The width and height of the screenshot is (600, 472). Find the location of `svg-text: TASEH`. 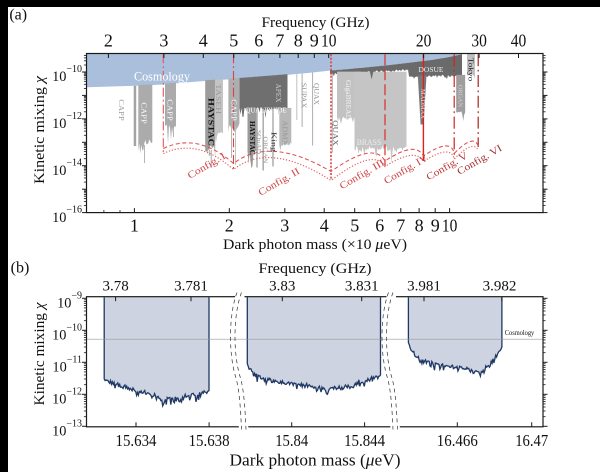

svg-text: TASEH is located at coordinates (218, 99).